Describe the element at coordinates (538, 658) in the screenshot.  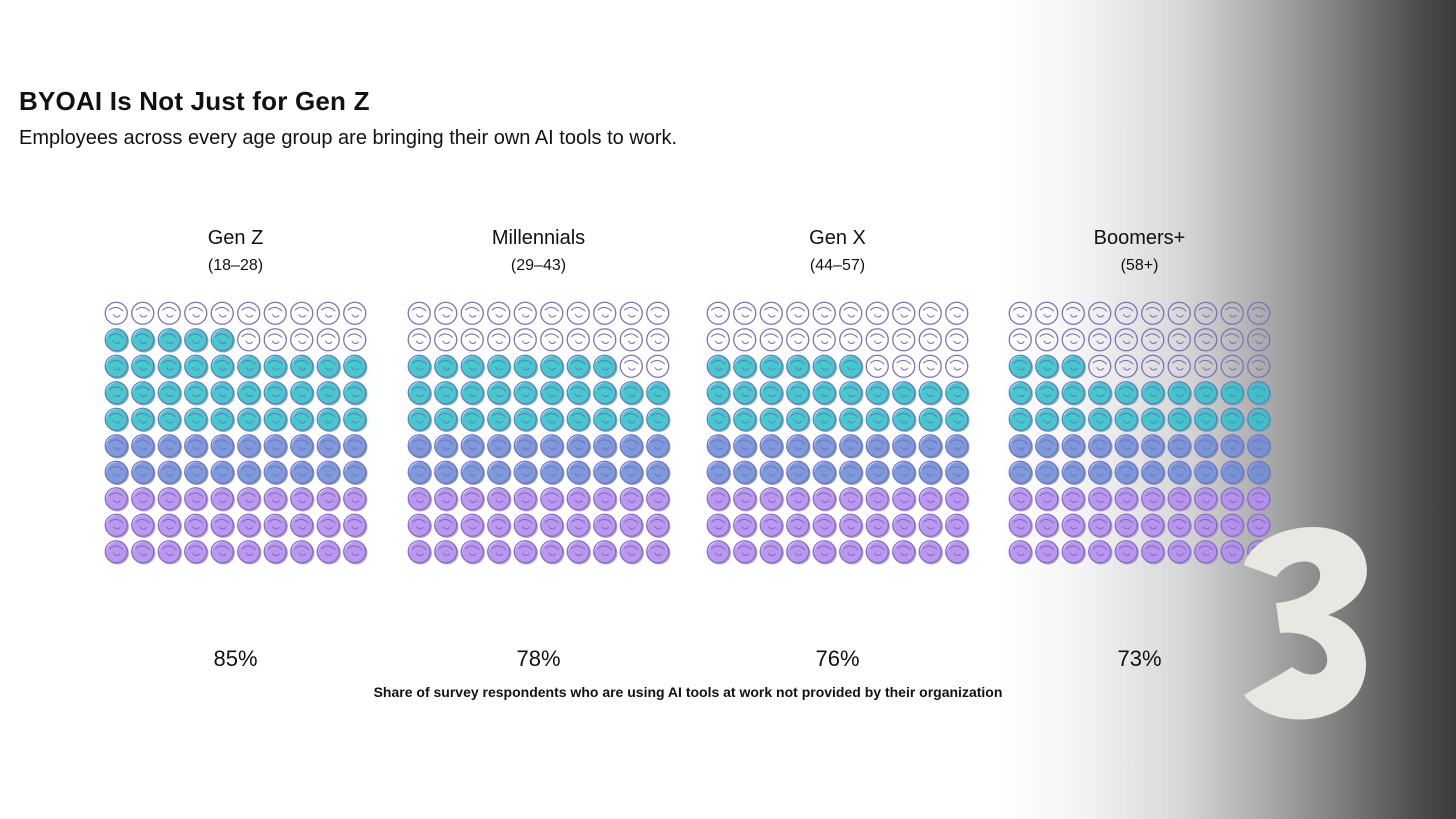
I see `series-value-label: 78%` at that location.